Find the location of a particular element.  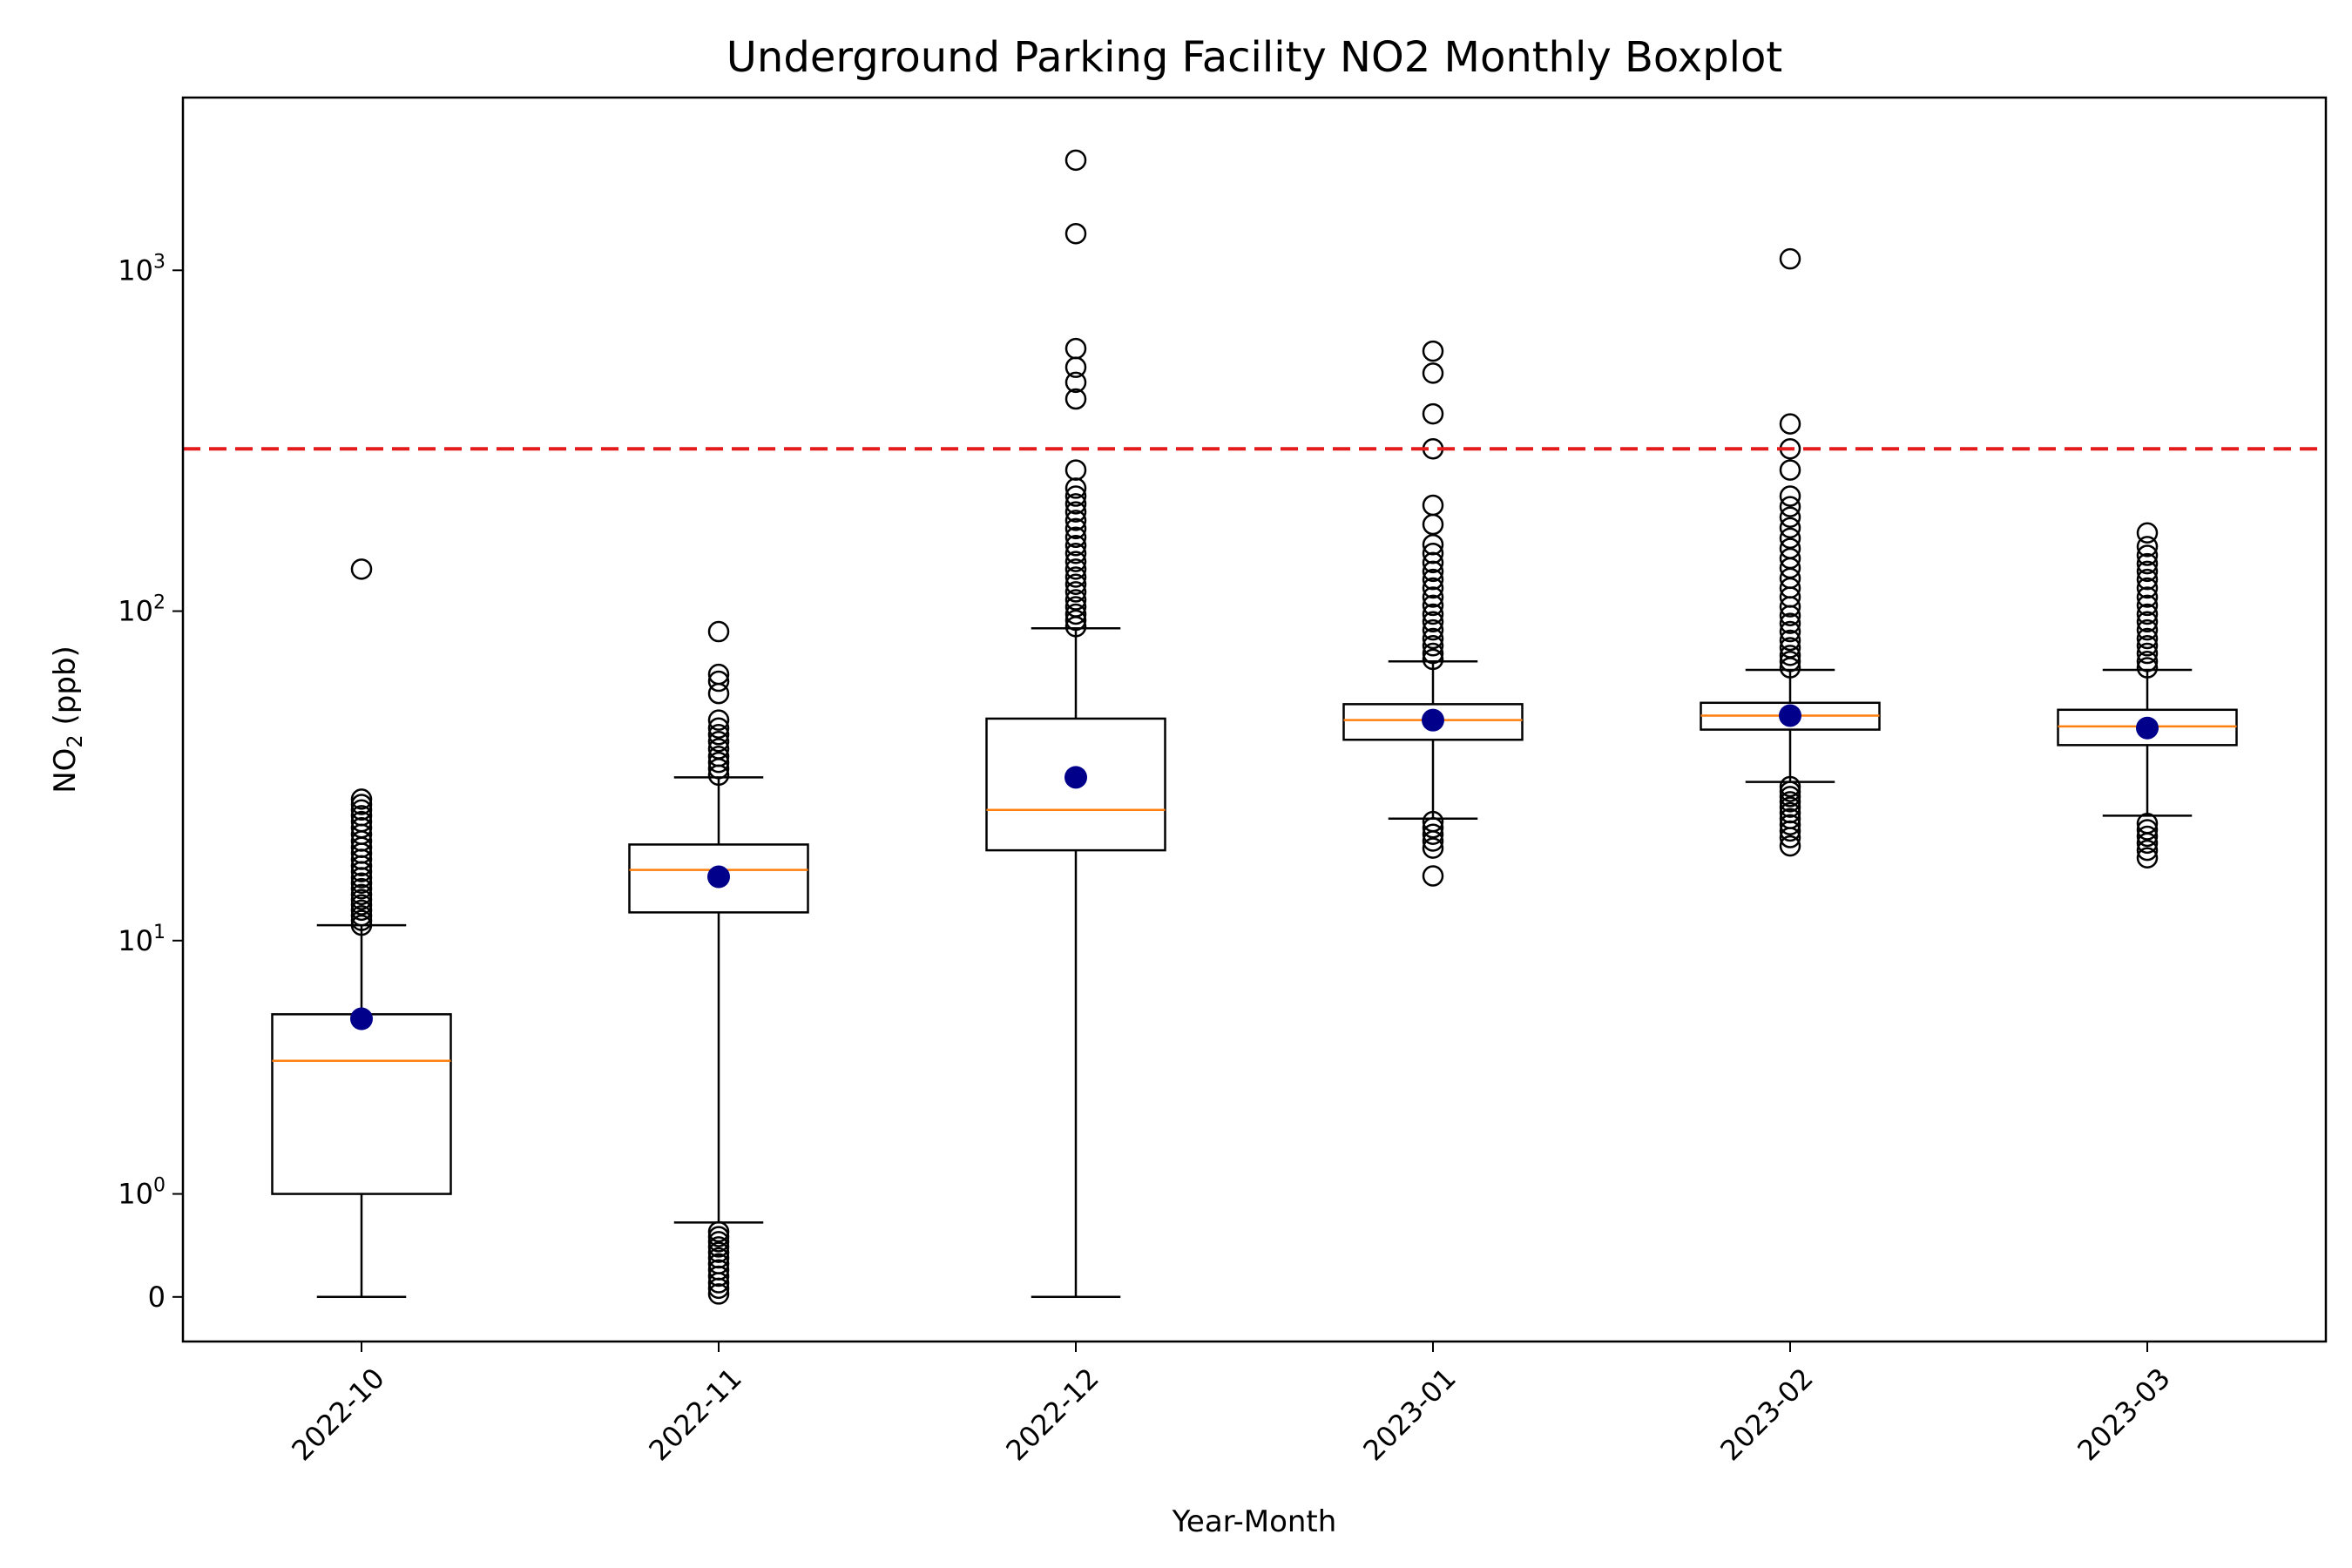

y-tick-label: 0 is located at coordinates (157, 1297).